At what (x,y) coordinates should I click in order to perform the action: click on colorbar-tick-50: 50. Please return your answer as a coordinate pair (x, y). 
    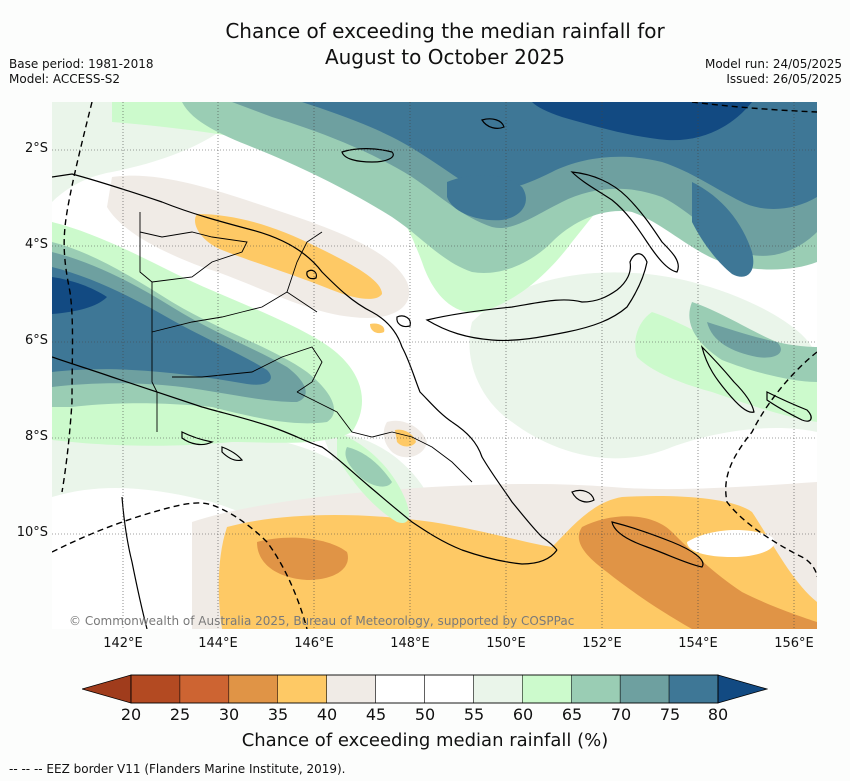
    Looking at the image, I should click on (425, 714).